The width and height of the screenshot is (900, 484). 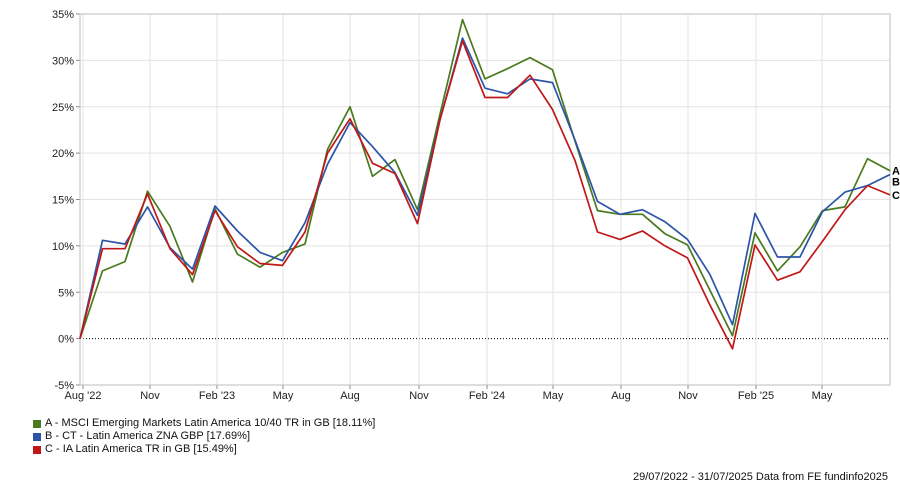 What do you see at coordinates (63, 108) in the screenshot?
I see `y-tick-label: 25%` at bounding box center [63, 108].